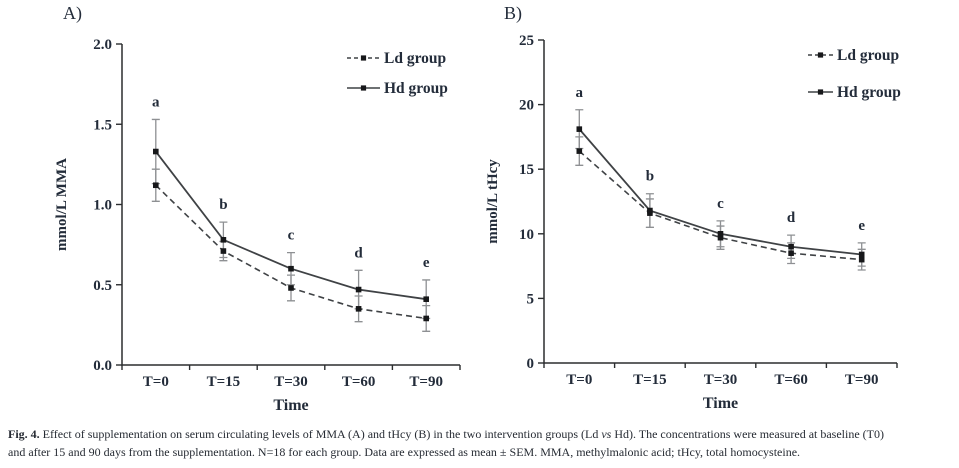  Describe the element at coordinates (62, 204) in the screenshot. I see `y-axis-title: mmol/L MMA` at that location.